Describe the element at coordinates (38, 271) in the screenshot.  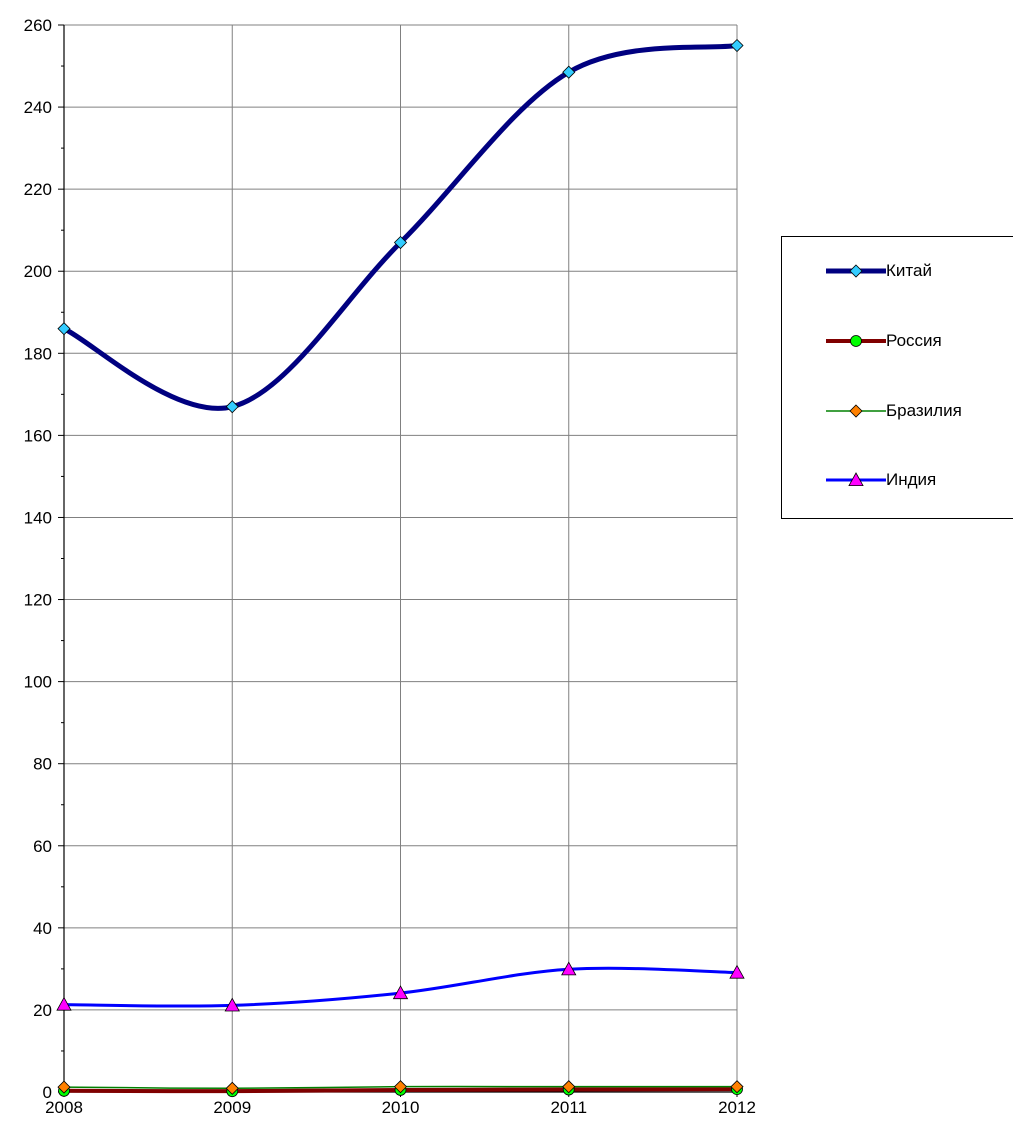
I see `y-tick-label: 200` at that location.